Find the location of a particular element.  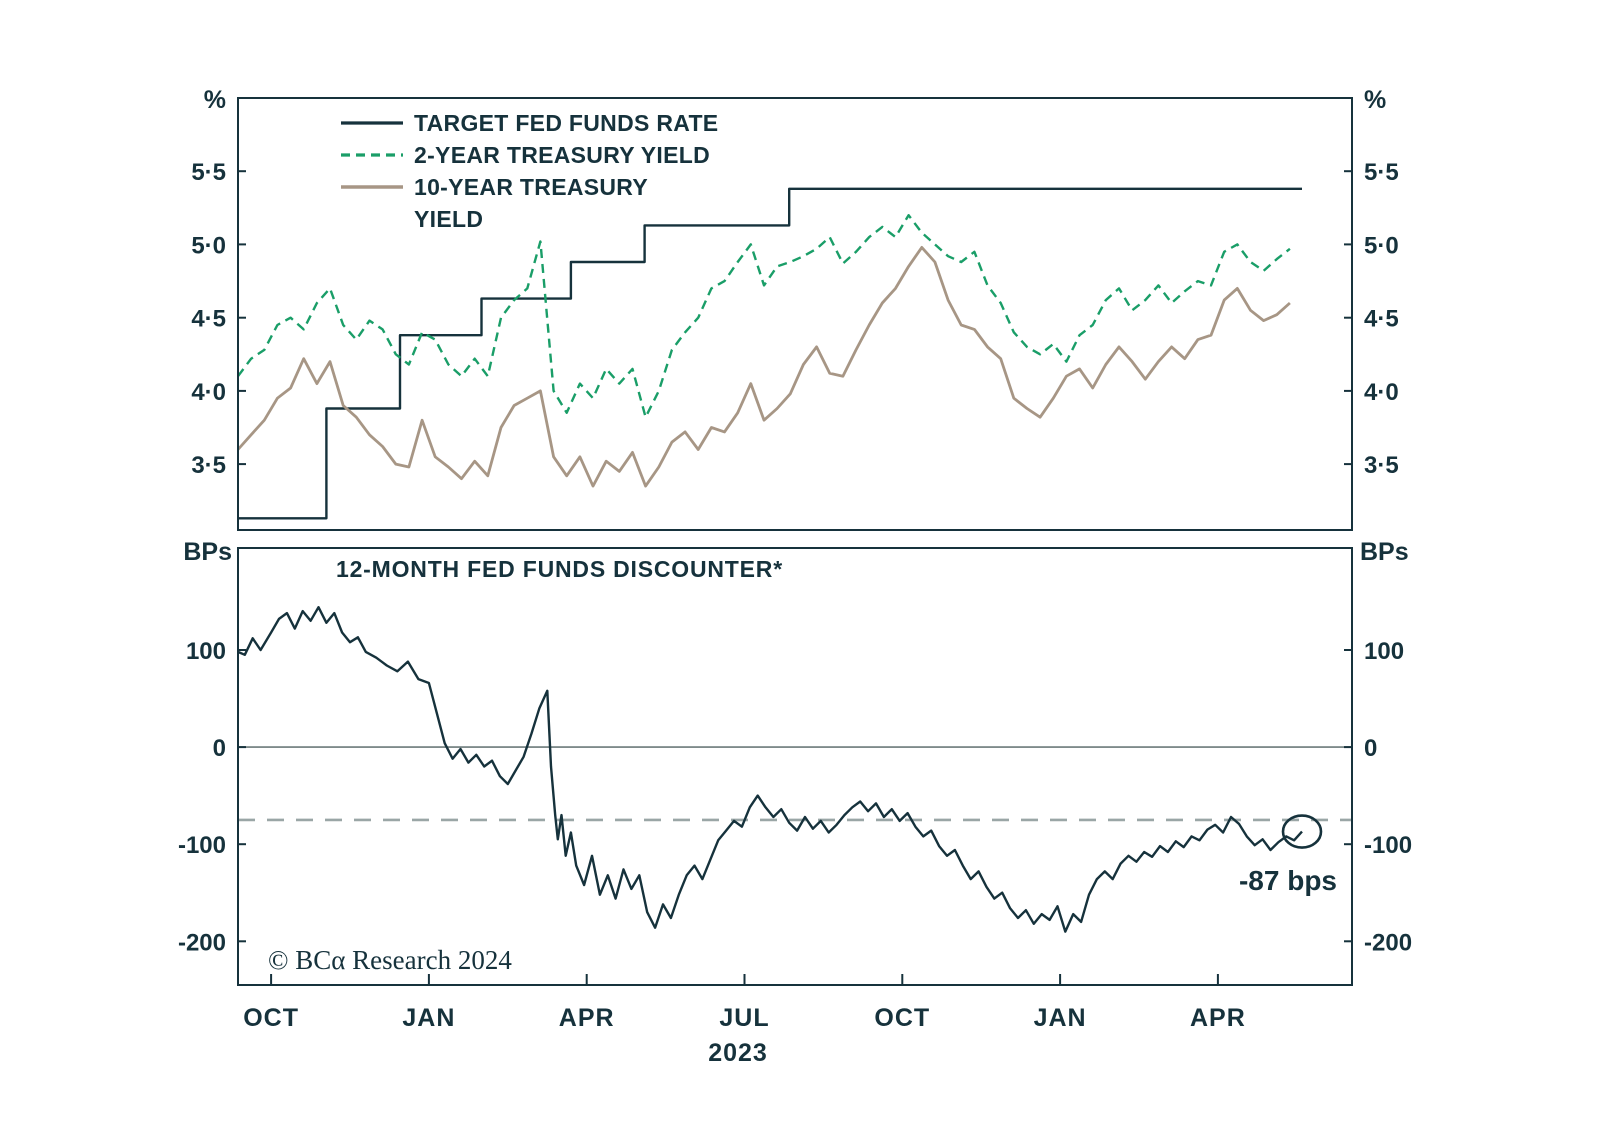

y-axis-label-left: 0 is located at coordinates (219, 748).